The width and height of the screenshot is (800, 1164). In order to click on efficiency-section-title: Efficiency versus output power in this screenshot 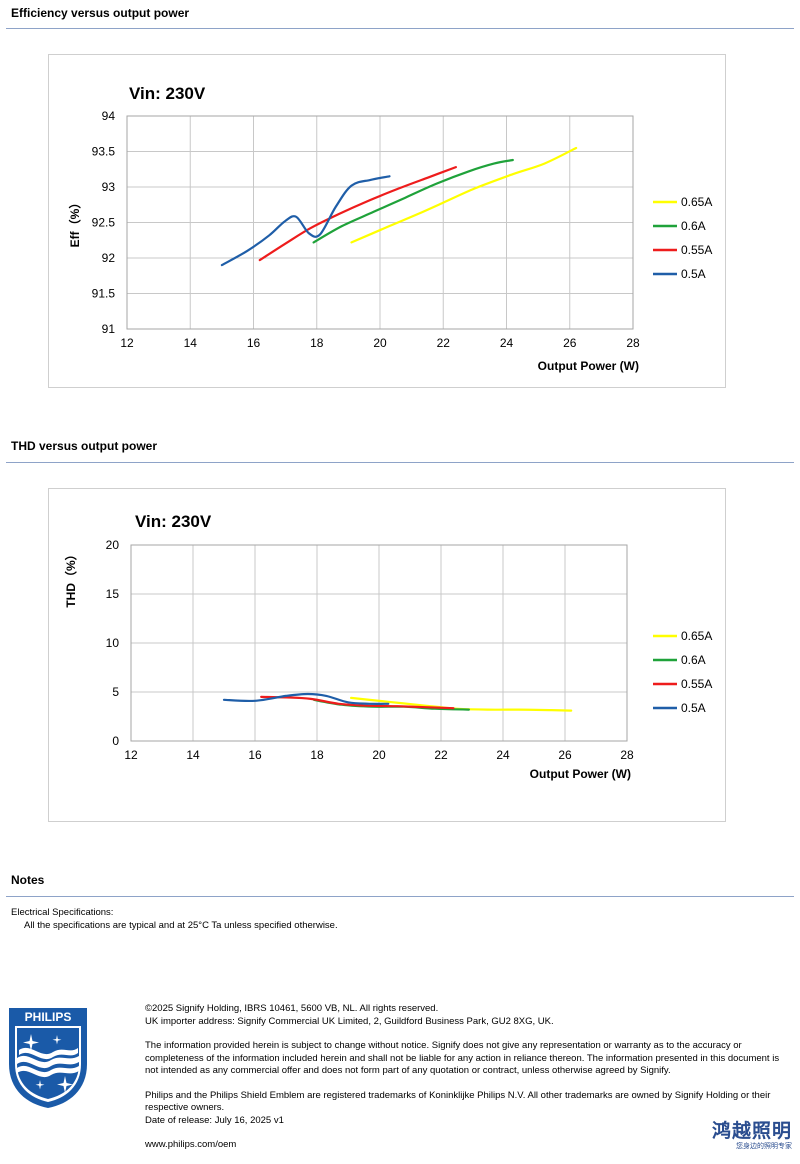, I will do `click(100, 13)`.